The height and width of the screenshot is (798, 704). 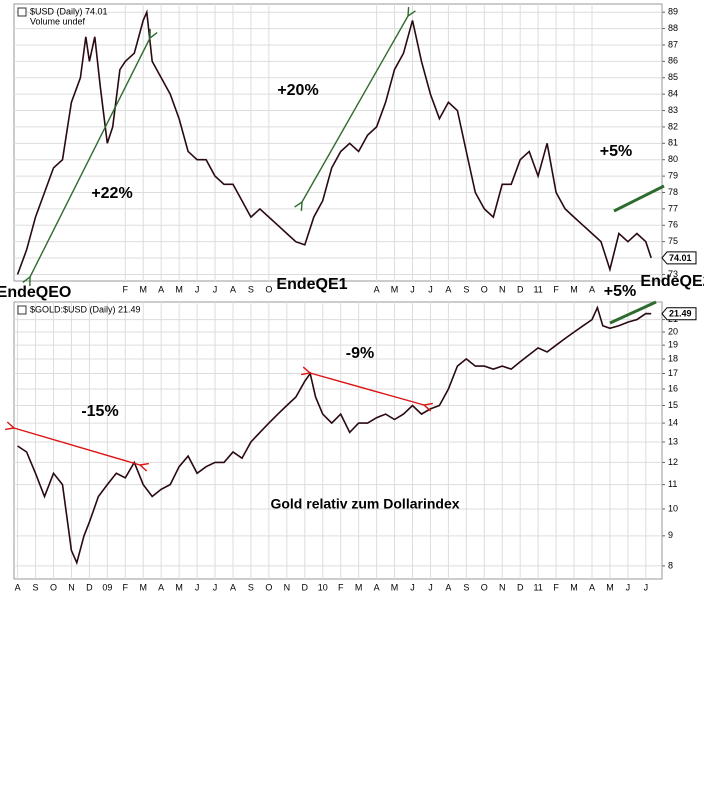 What do you see at coordinates (107, 587) in the screenshot?
I see `x-tick-label: 09` at bounding box center [107, 587].